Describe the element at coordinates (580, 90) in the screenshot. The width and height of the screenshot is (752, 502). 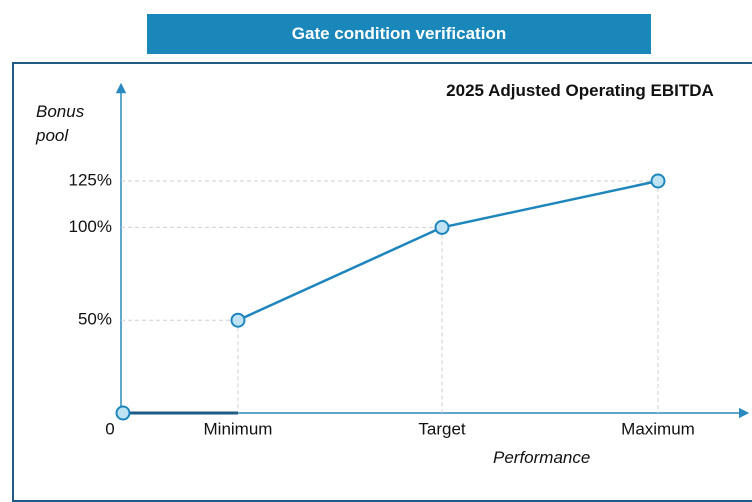
I see `chart-title: 2025 Adjusted Operating EBITDA` at that location.